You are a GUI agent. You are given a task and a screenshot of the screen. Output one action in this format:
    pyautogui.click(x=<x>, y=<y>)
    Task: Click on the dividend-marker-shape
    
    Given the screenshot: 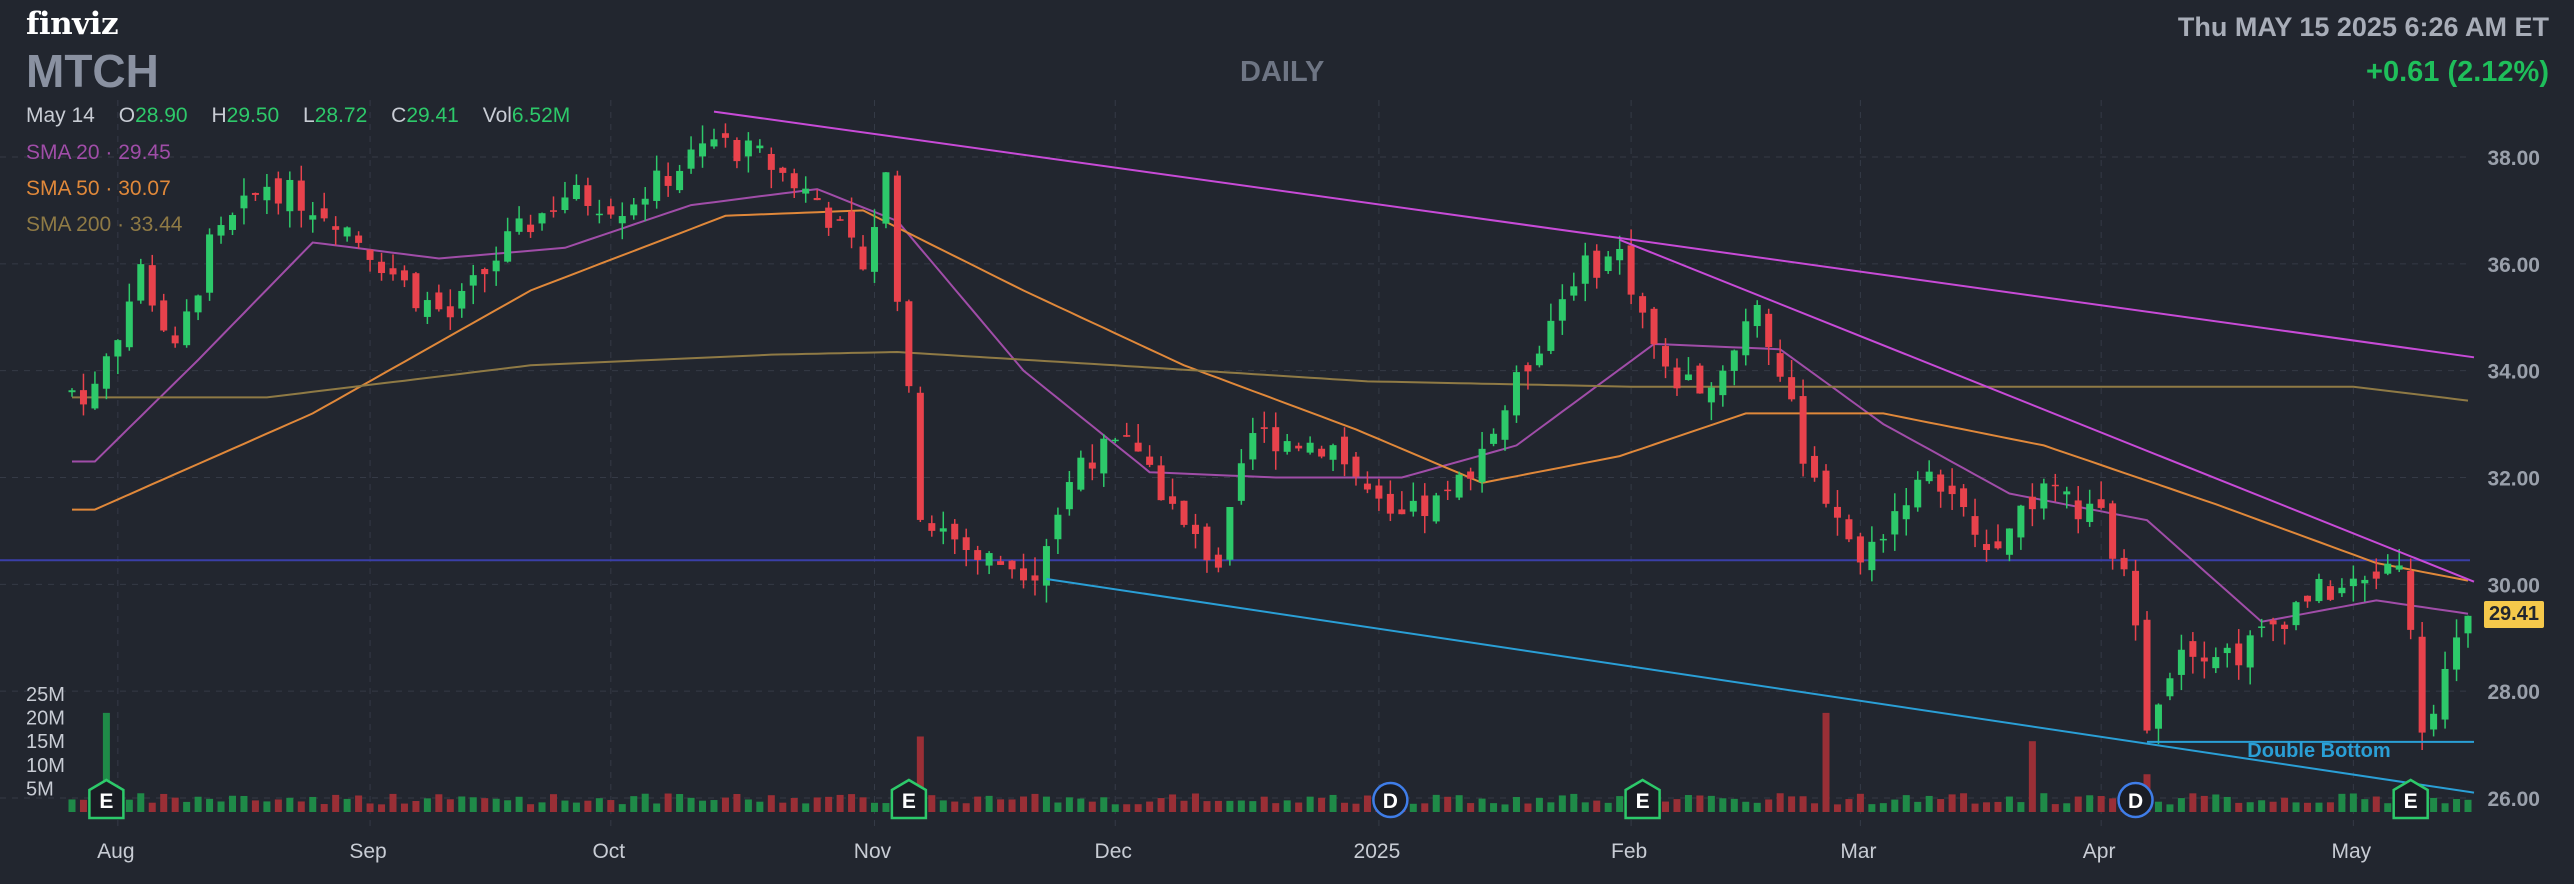 What is the action you would take?
    pyautogui.click(x=2135, y=800)
    